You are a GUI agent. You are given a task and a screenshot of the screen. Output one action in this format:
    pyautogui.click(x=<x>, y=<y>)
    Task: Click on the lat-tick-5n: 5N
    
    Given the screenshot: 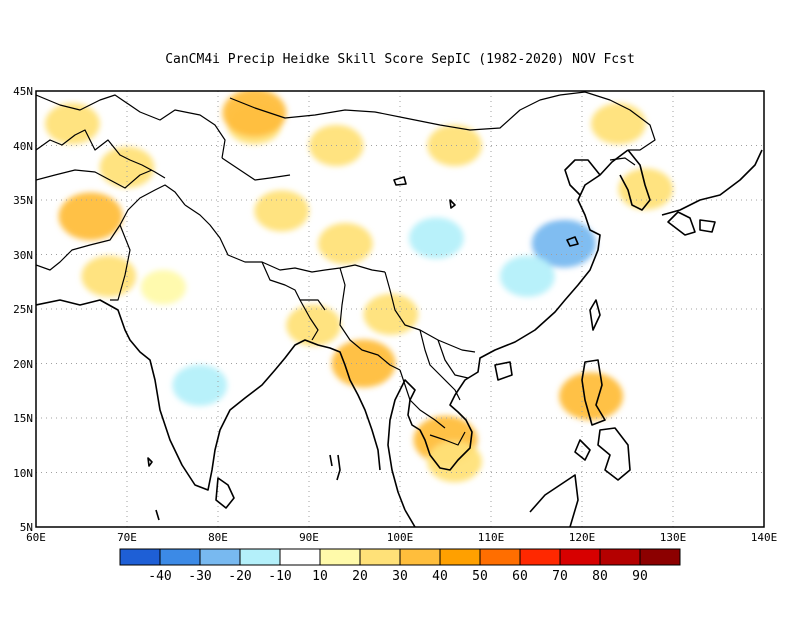 What is the action you would take?
    pyautogui.click(x=26, y=527)
    